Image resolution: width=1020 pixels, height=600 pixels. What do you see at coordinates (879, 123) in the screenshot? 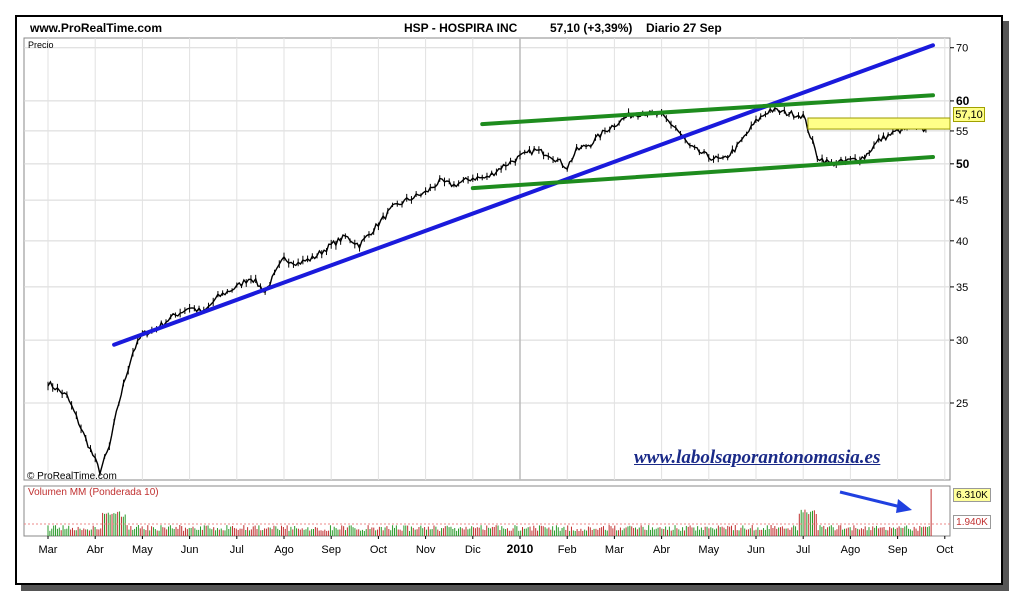
I see `resistance-zone` at bounding box center [879, 123].